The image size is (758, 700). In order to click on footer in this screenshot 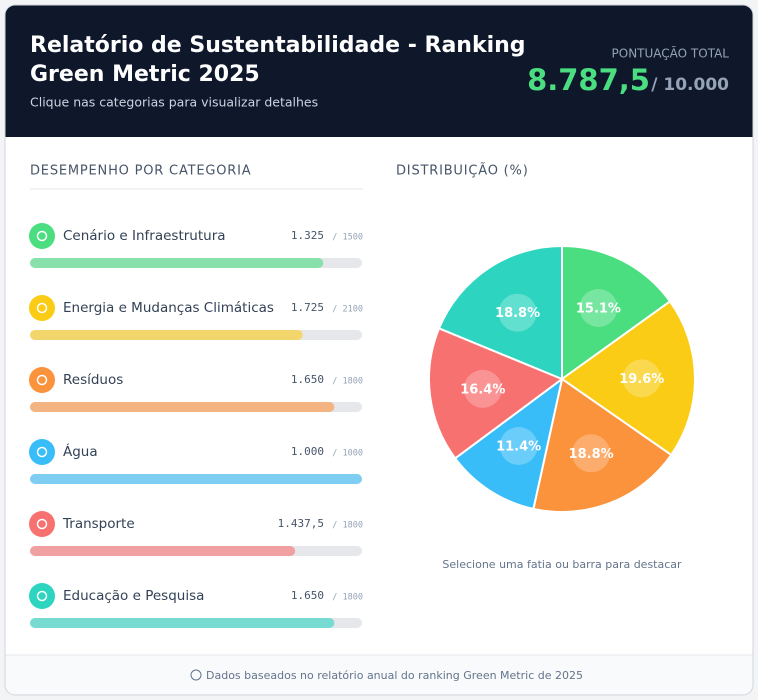, I will do `click(379, 675)`.